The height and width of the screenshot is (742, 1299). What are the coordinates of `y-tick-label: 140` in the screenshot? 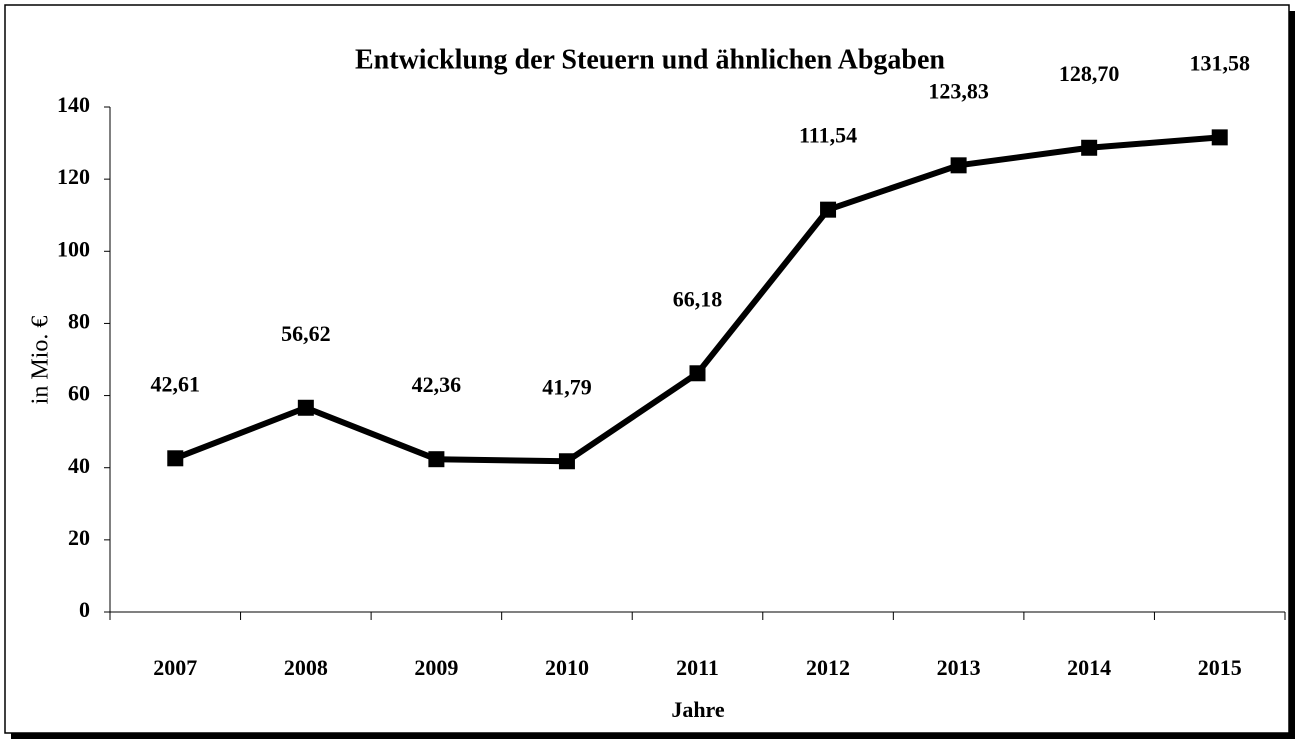 It's located at (73, 104).